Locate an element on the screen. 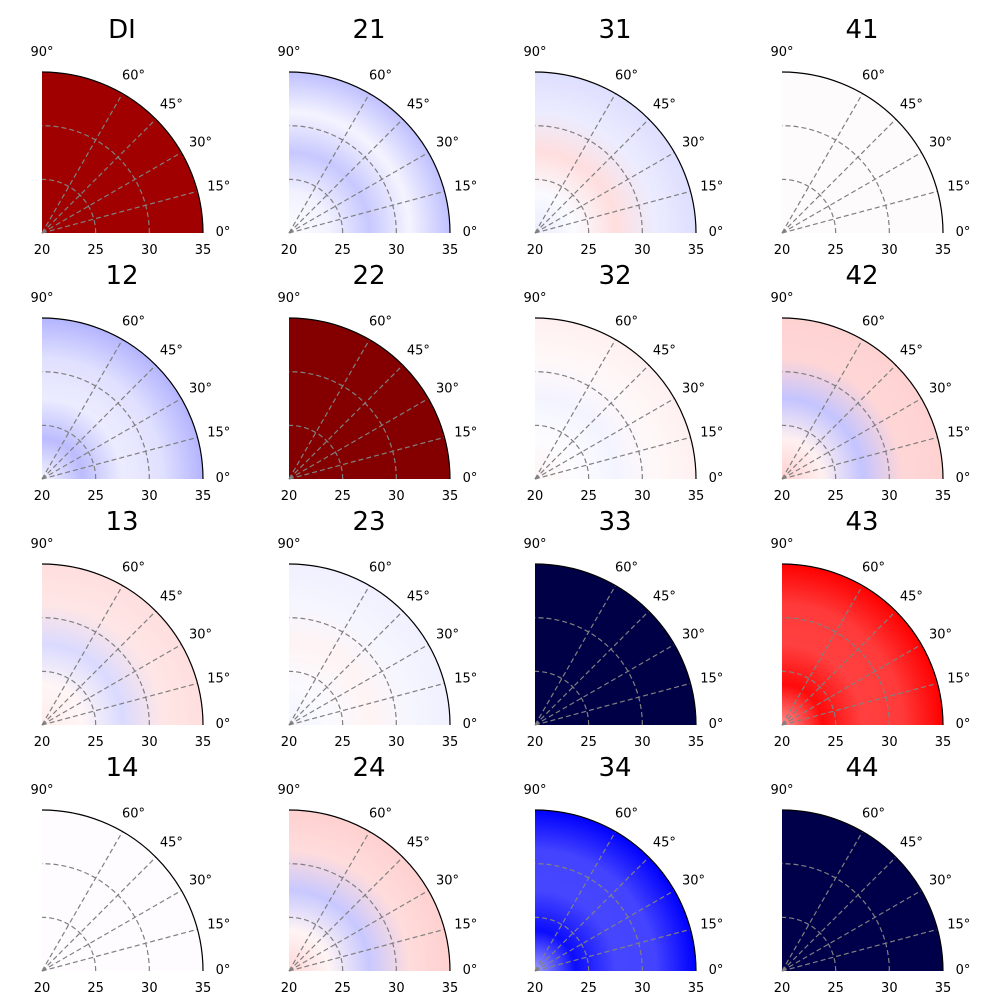  polar-panel: 20 25 30 35 0° 15° 30° 45° 60° 90° 22 is located at coordinates (377, 382).